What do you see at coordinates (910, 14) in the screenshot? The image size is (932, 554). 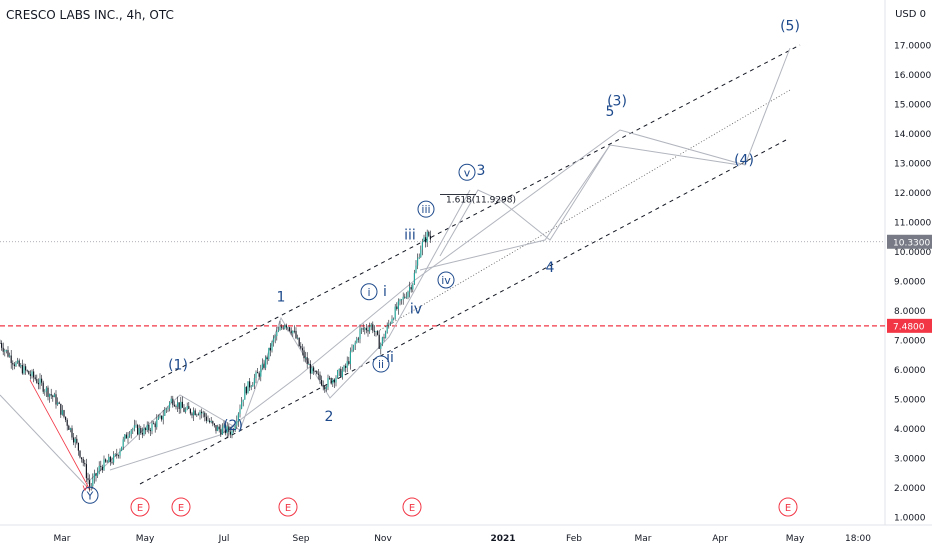 I see `currency-label: USD 0` at bounding box center [910, 14].